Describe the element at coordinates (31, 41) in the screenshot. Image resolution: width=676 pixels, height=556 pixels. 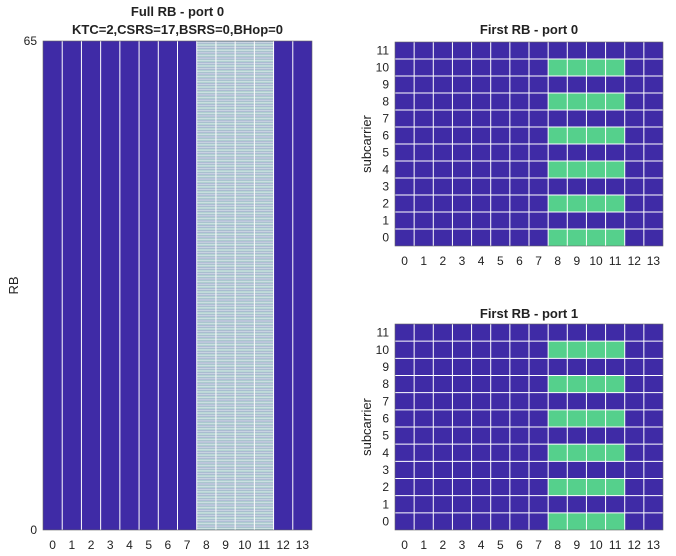
I see `y-tick-label: 65` at that location.